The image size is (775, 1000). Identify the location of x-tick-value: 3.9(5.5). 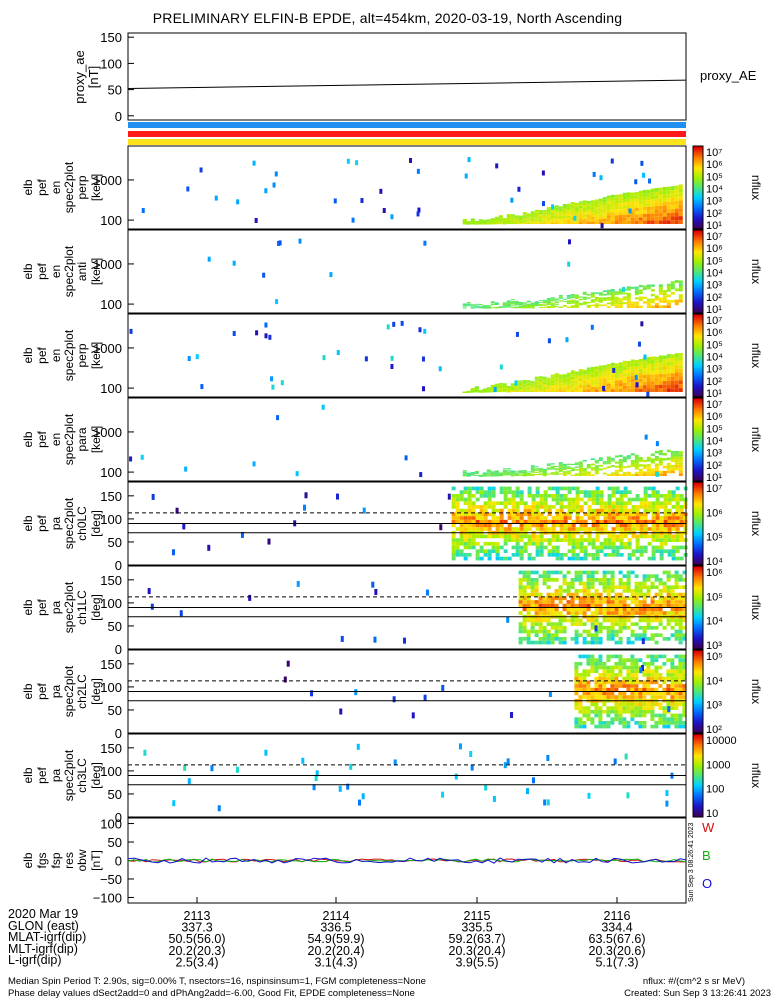
(476, 962).